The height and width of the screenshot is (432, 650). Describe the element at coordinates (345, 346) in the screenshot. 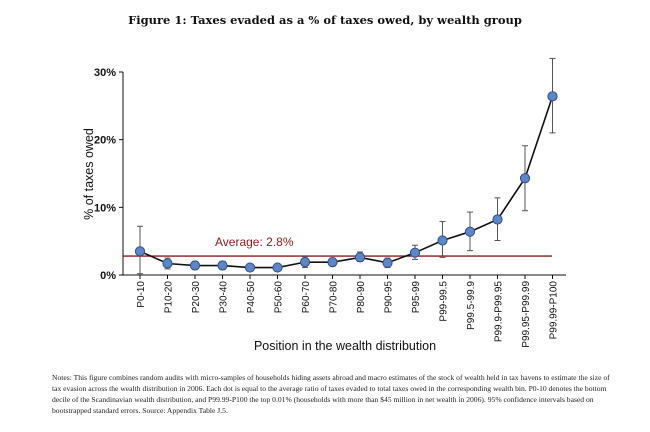

I see `x-axis-label: Position in the wealth distribution` at that location.